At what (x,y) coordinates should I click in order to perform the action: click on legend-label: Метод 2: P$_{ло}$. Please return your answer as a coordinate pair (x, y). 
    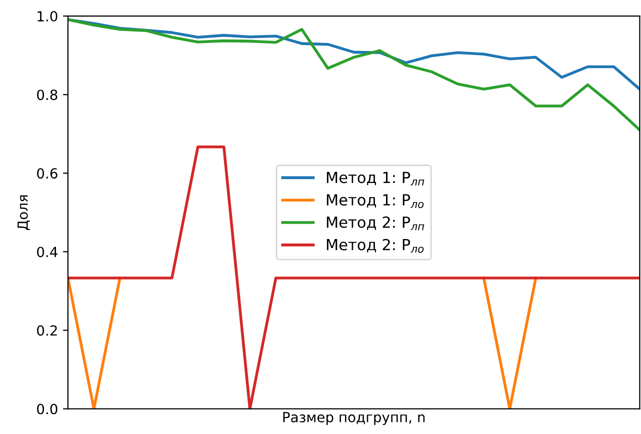
    Looking at the image, I should click on (375, 245).